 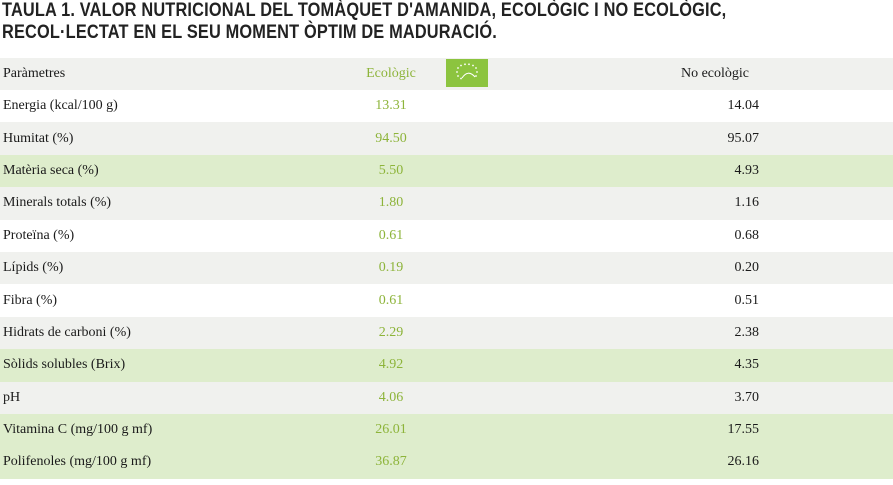 I want to click on non-ecologic-value-cell: 26.16, so click(x=743, y=462).